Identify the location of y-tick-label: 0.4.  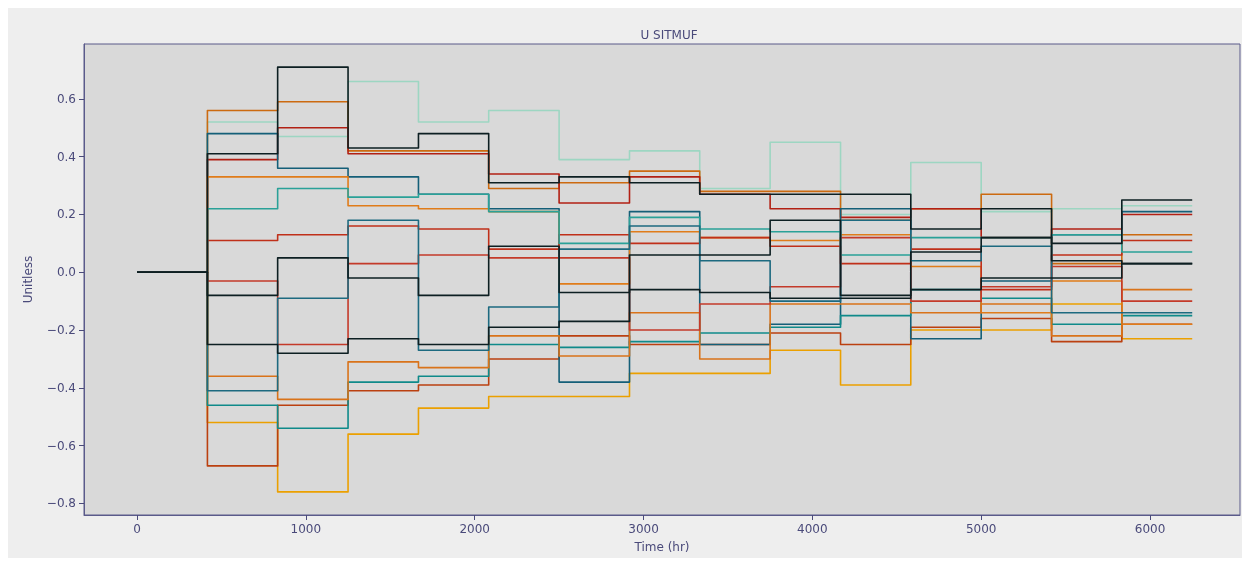
(66, 156).